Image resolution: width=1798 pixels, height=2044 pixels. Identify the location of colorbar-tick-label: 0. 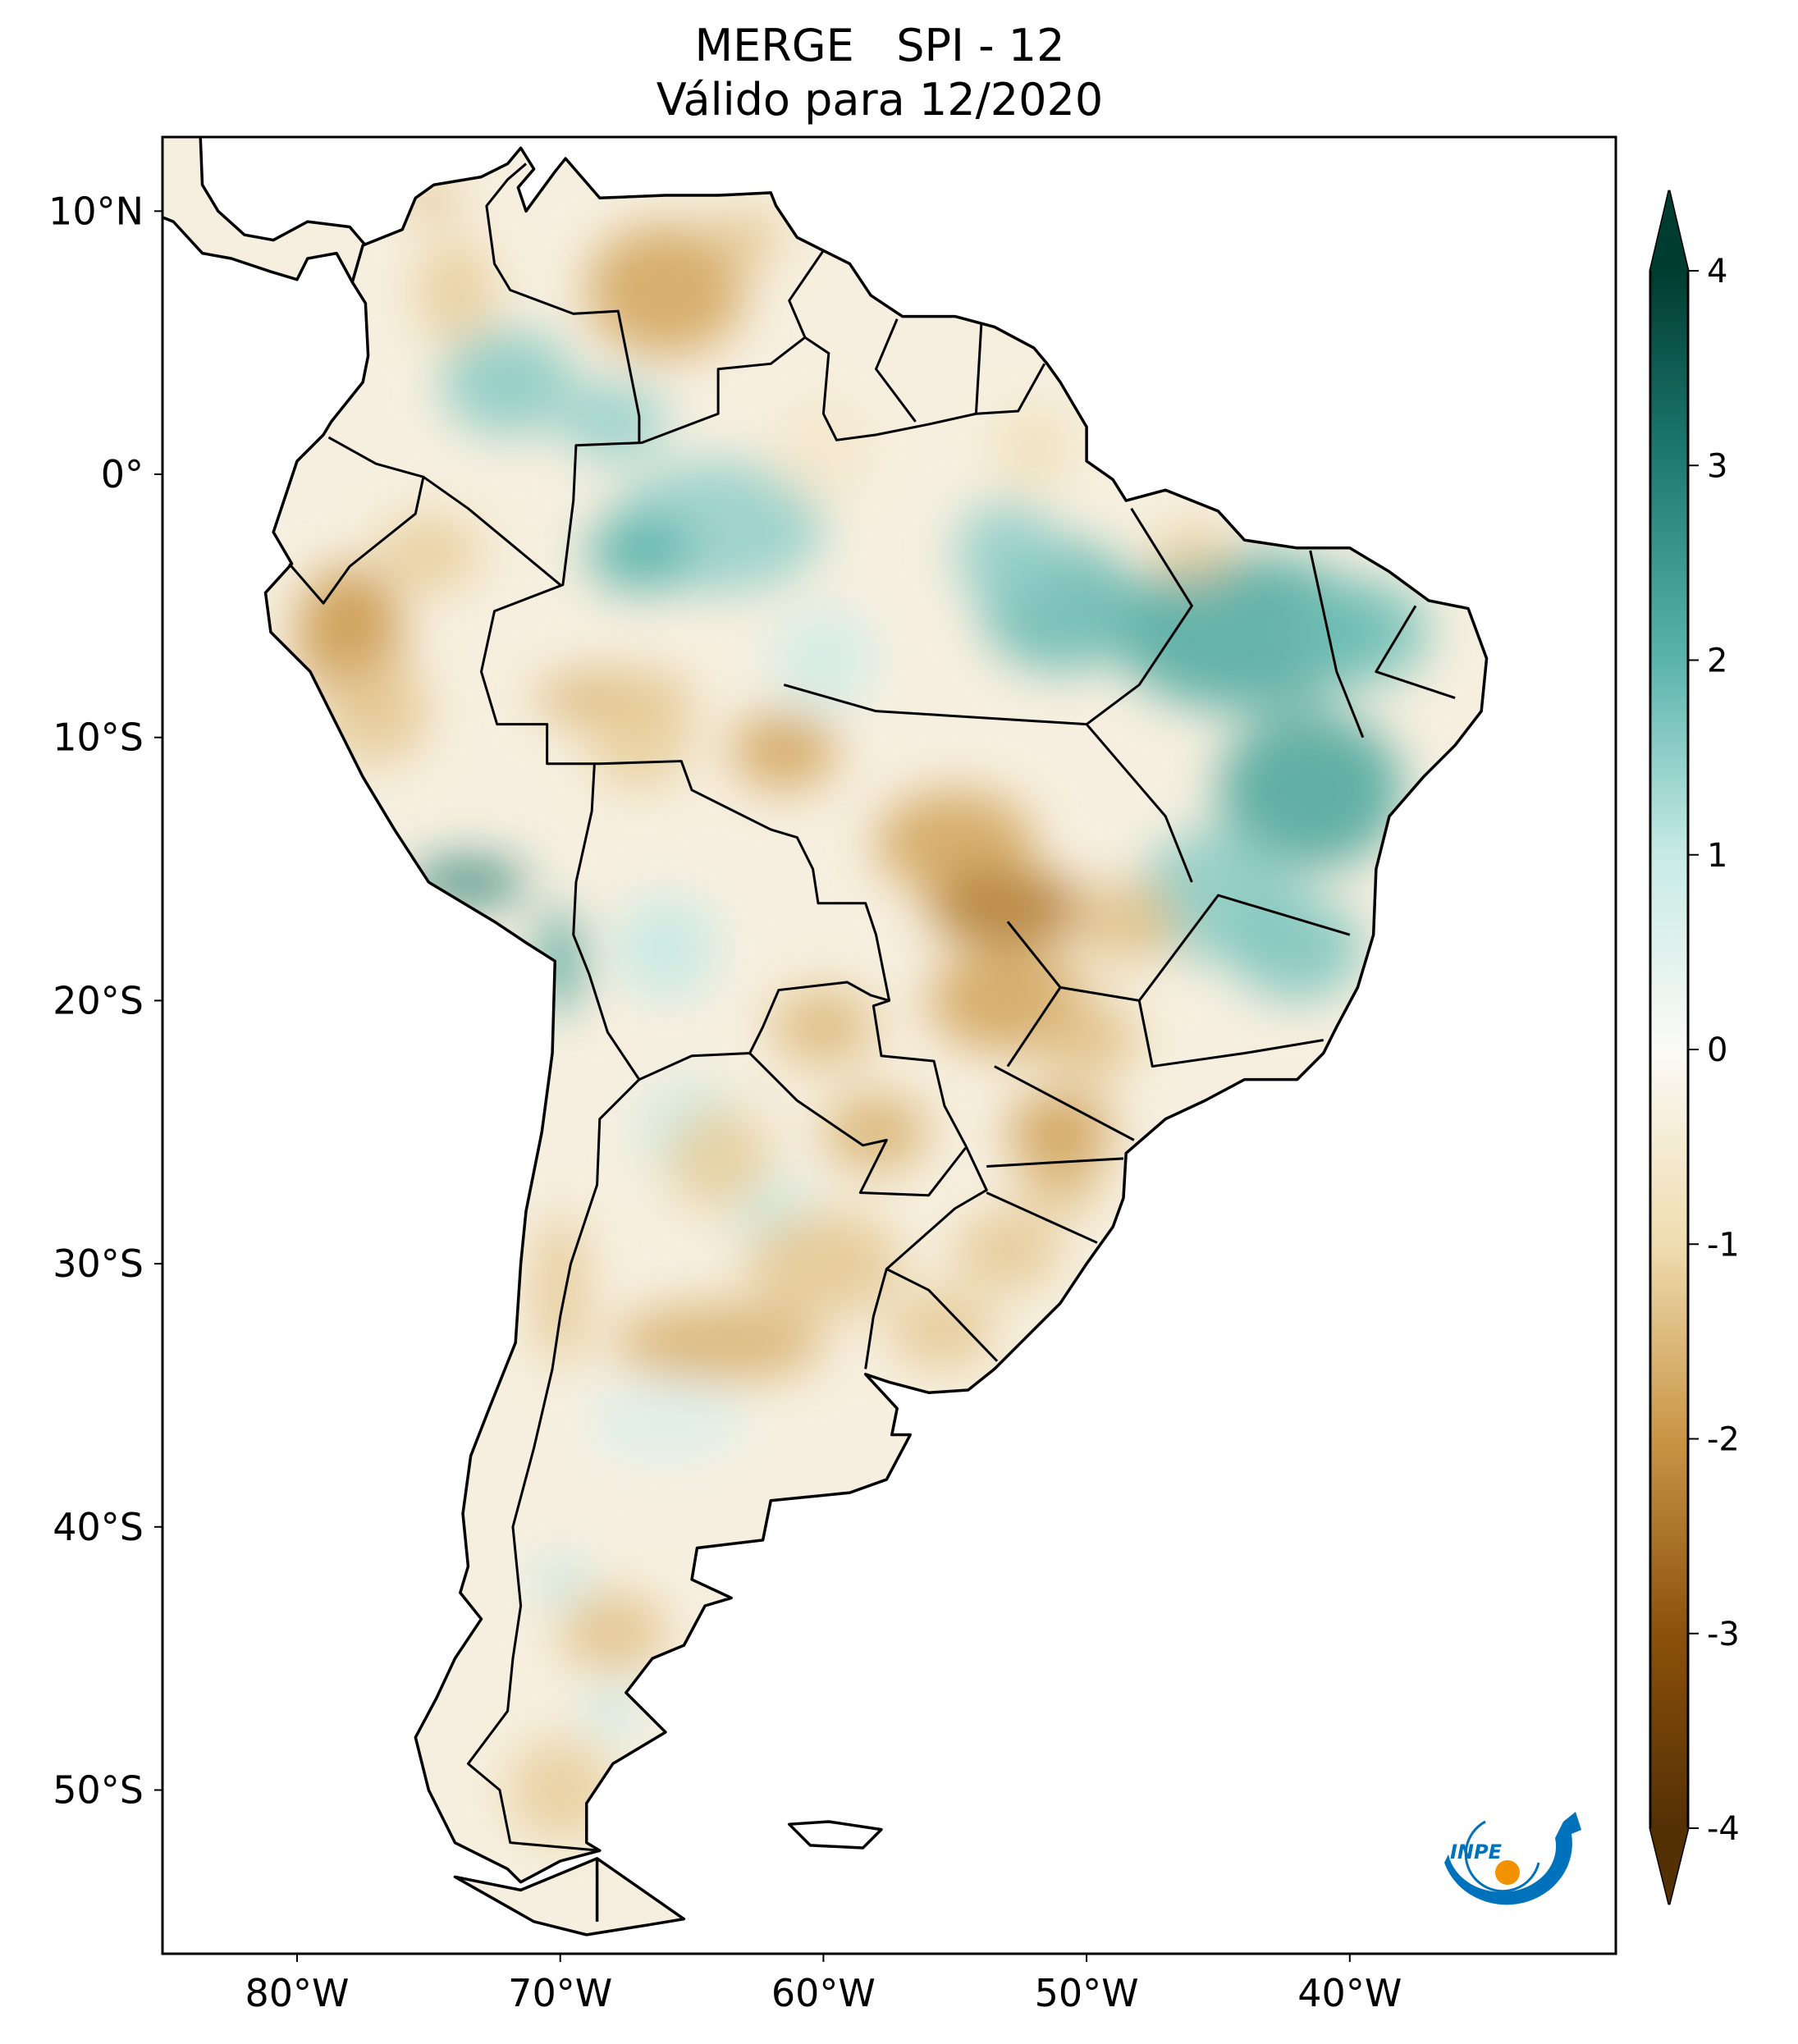
(1717, 1050).